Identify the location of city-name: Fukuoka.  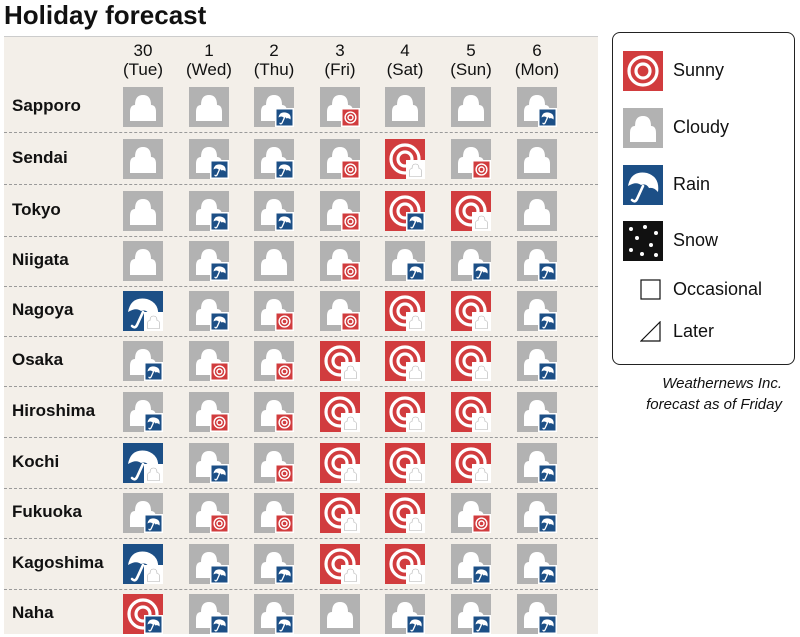
(47, 511).